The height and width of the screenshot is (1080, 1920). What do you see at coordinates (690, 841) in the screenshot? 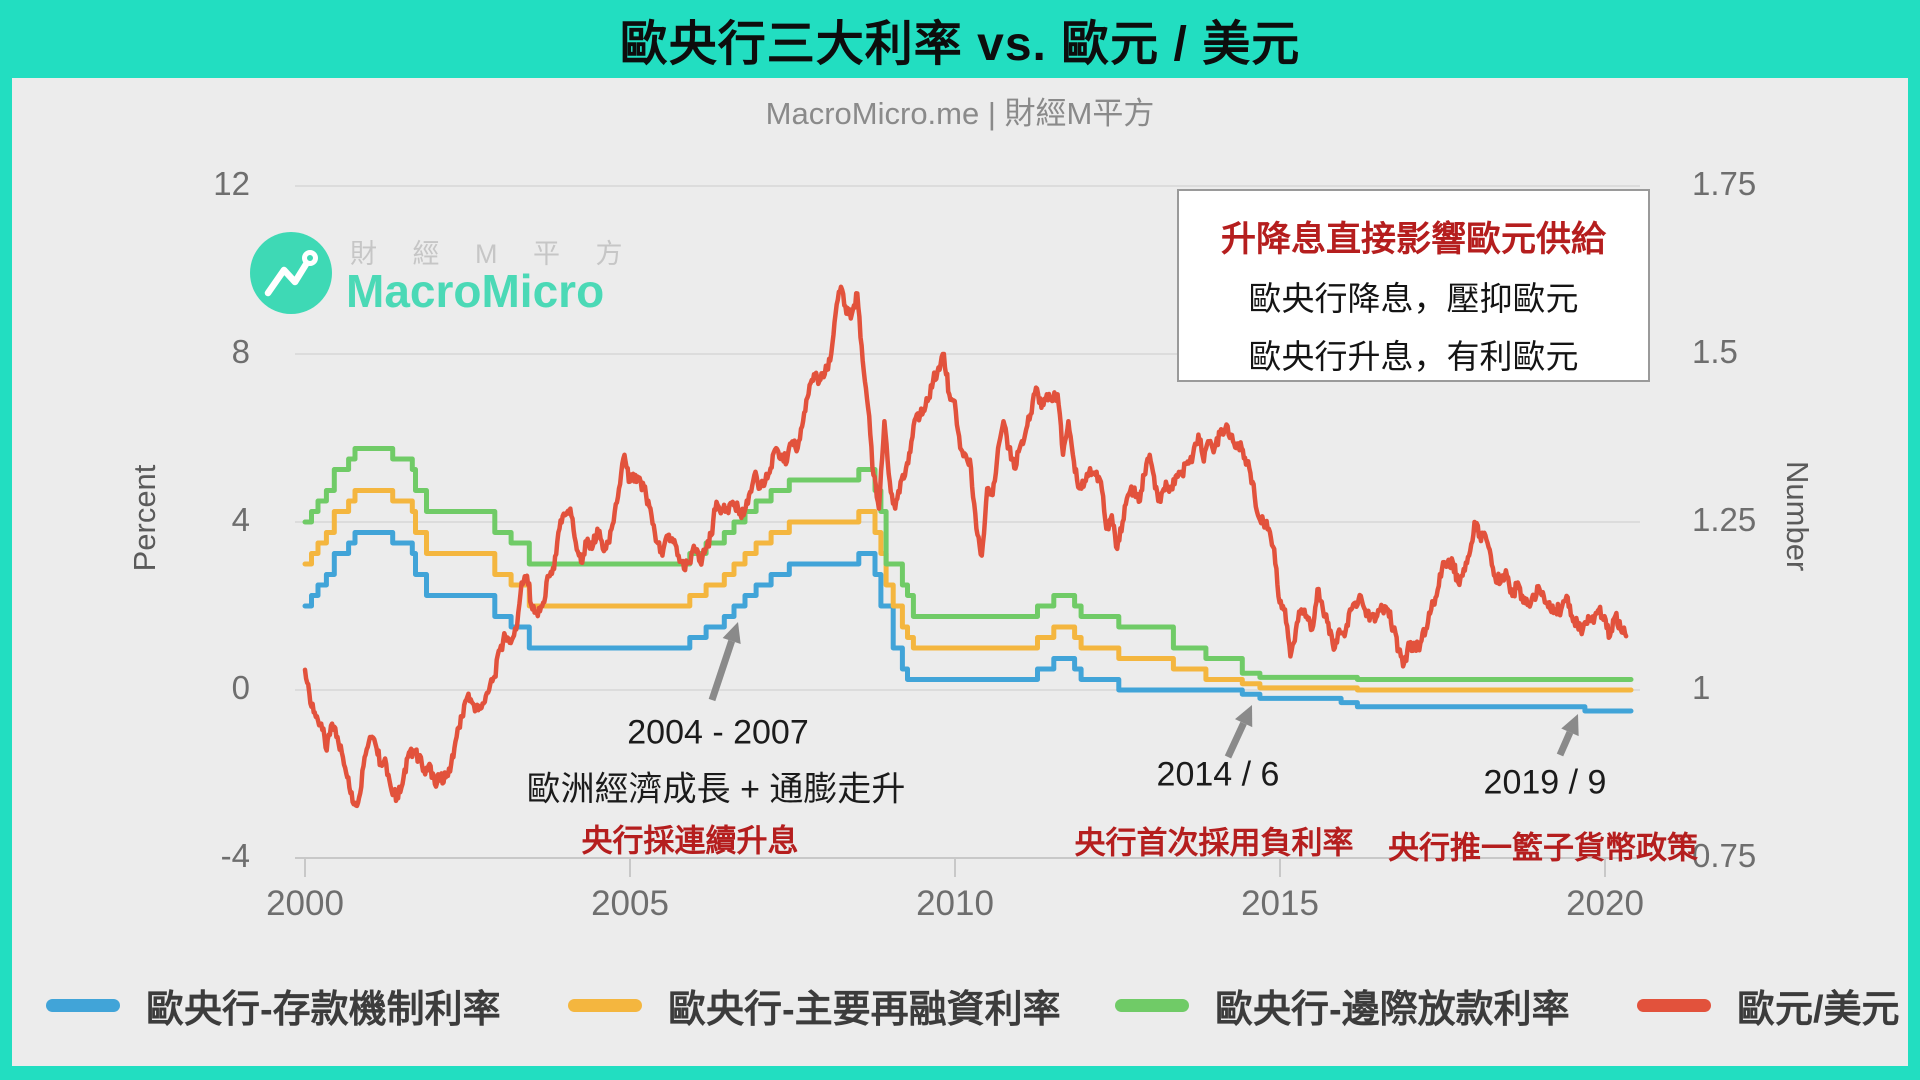
I see `annotation-2004-2007-note: 央行採連續升息` at bounding box center [690, 841].